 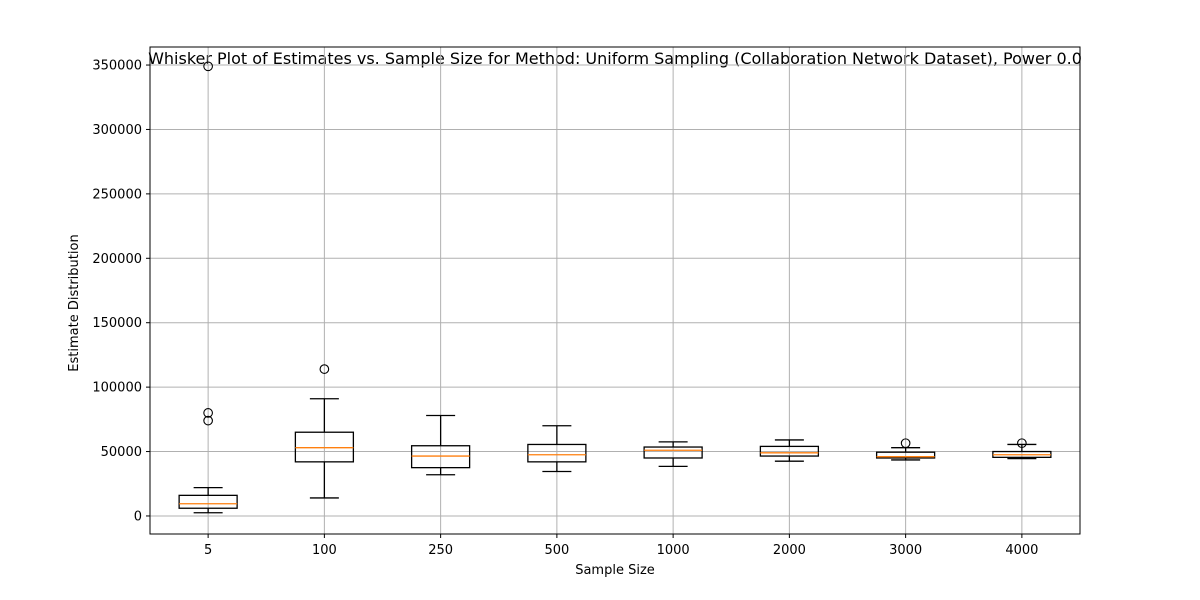 I want to click on box-group-2000, so click(x=789, y=450).